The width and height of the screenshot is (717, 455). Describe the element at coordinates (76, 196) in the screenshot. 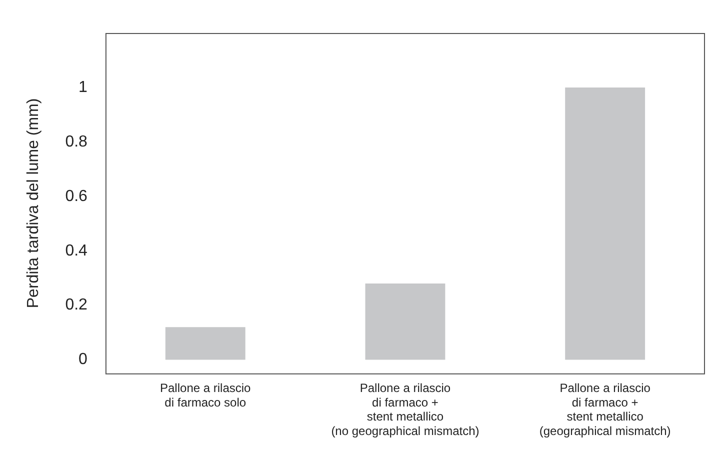

I see `y-tick-label: 0.6` at that location.